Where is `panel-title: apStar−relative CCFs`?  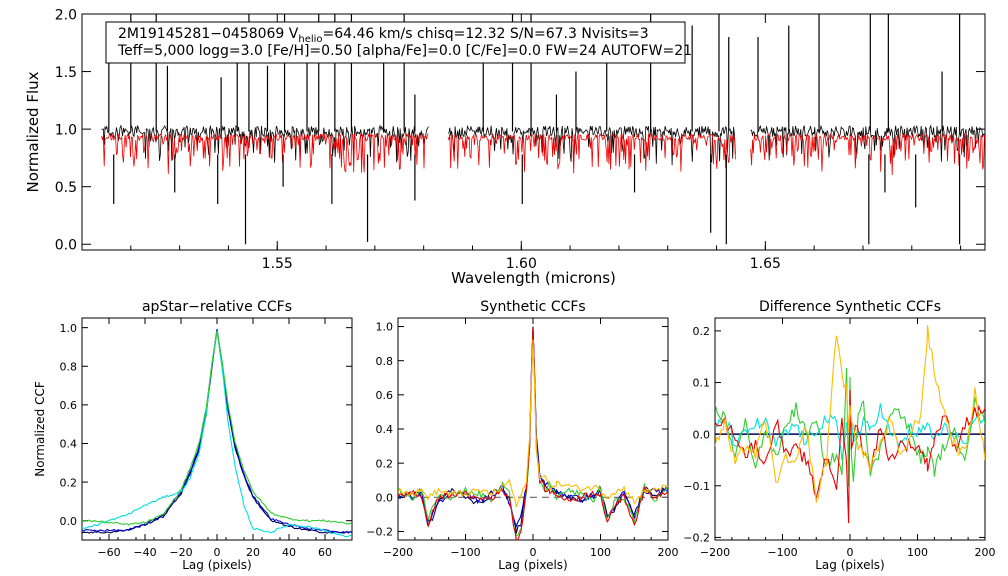 panel-title: apStar−relative CCFs is located at coordinates (217, 307).